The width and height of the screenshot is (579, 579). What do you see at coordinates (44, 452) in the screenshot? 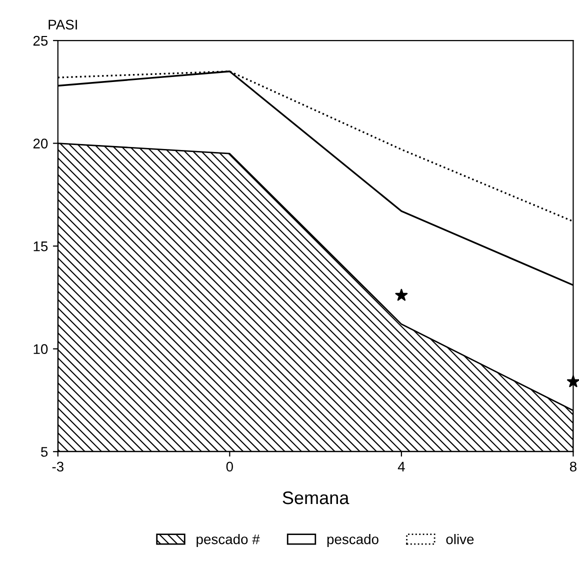
I see `y-tick-label: 5` at bounding box center [44, 452].